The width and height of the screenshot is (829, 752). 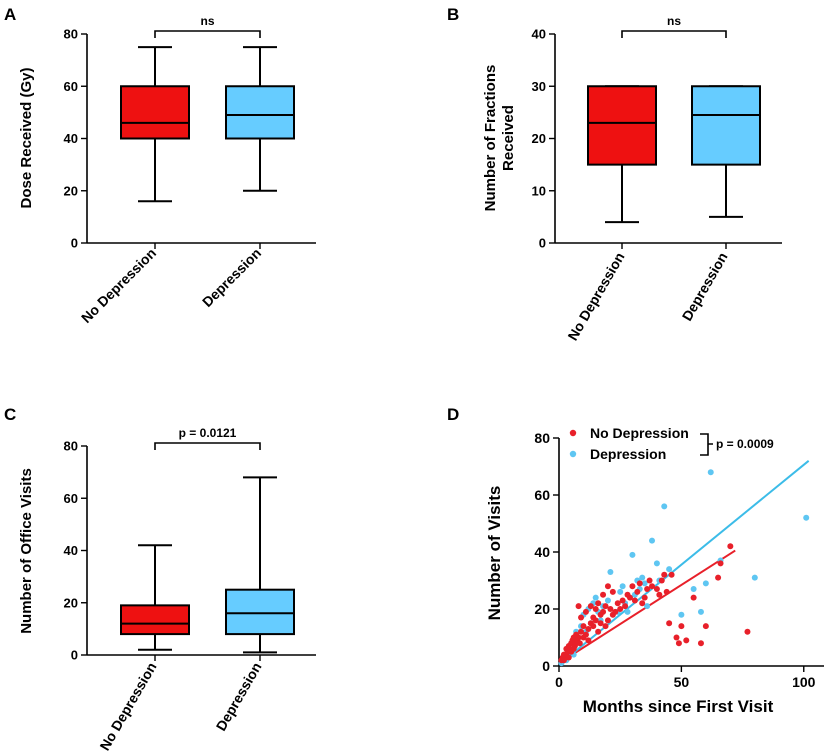 I want to click on x-axis-title-d: Months since First Visit, so click(x=678, y=706).